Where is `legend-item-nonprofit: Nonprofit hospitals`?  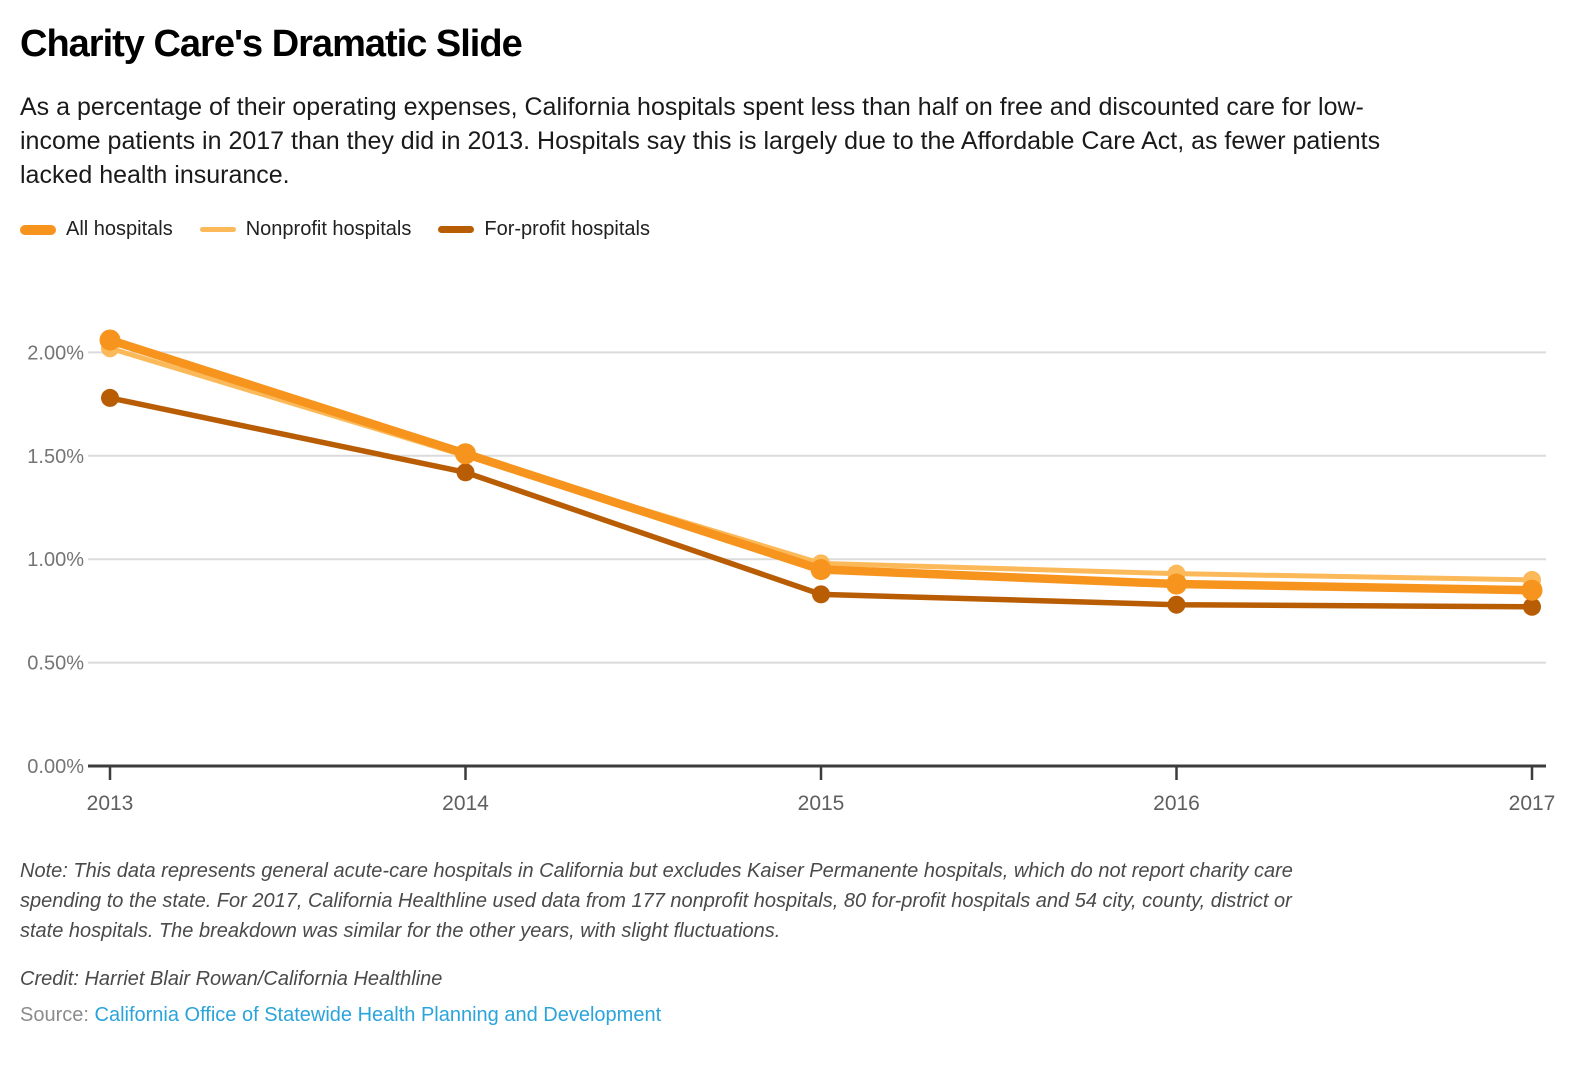 legend-item-nonprofit: Nonprofit hospitals is located at coordinates (305, 229).